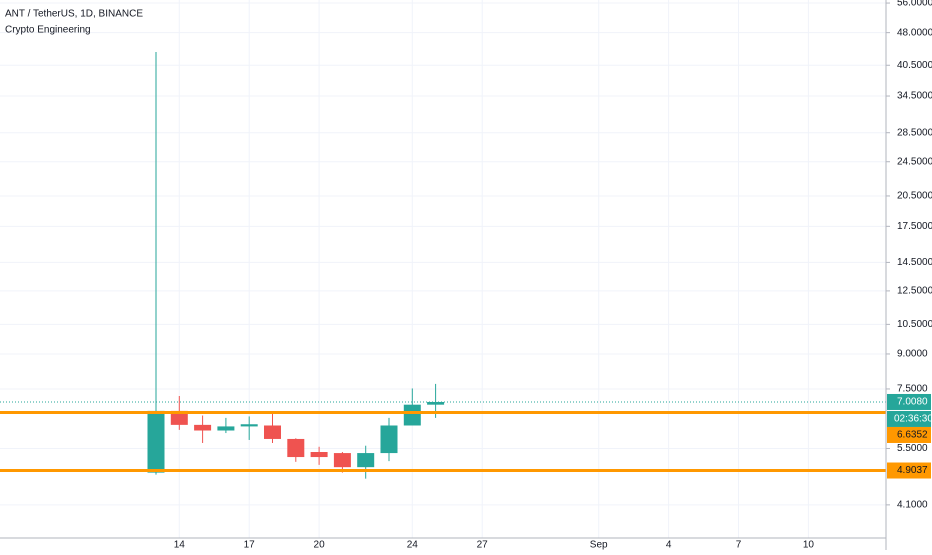  I want to click on price-label-bg, so click(909, 401).